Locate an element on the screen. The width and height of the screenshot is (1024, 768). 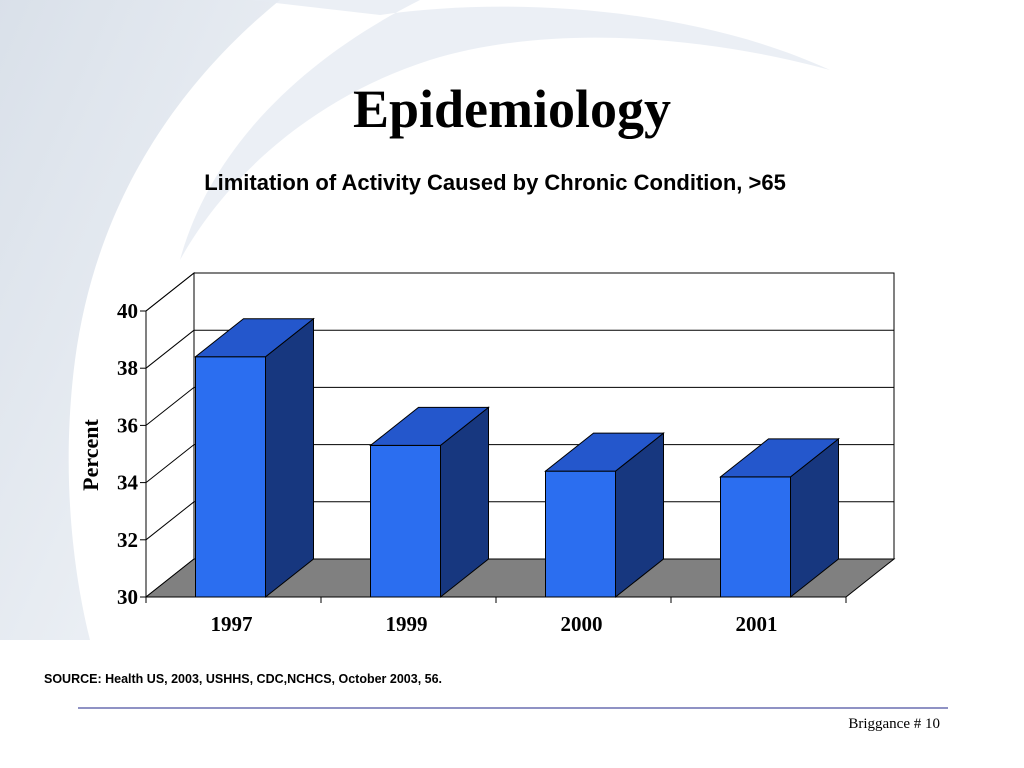
bar-2000 is located at coordinates (604, 515).